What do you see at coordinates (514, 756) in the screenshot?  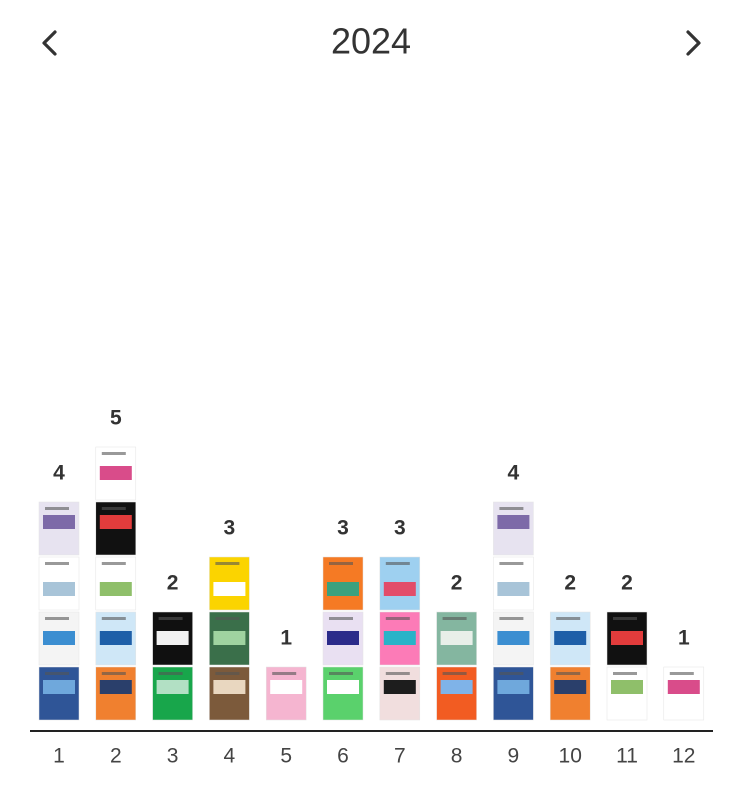 I see `month-label: 9` at bounding box center [514, 756].